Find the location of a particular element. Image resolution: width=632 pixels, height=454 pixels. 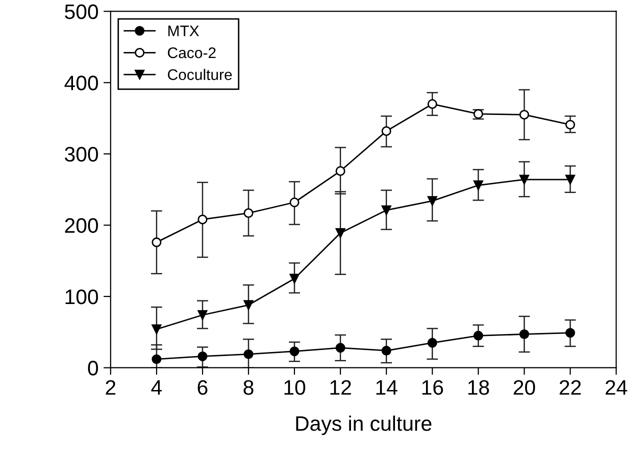

y-tick-label: 0 is located at coordinates (93, 368).